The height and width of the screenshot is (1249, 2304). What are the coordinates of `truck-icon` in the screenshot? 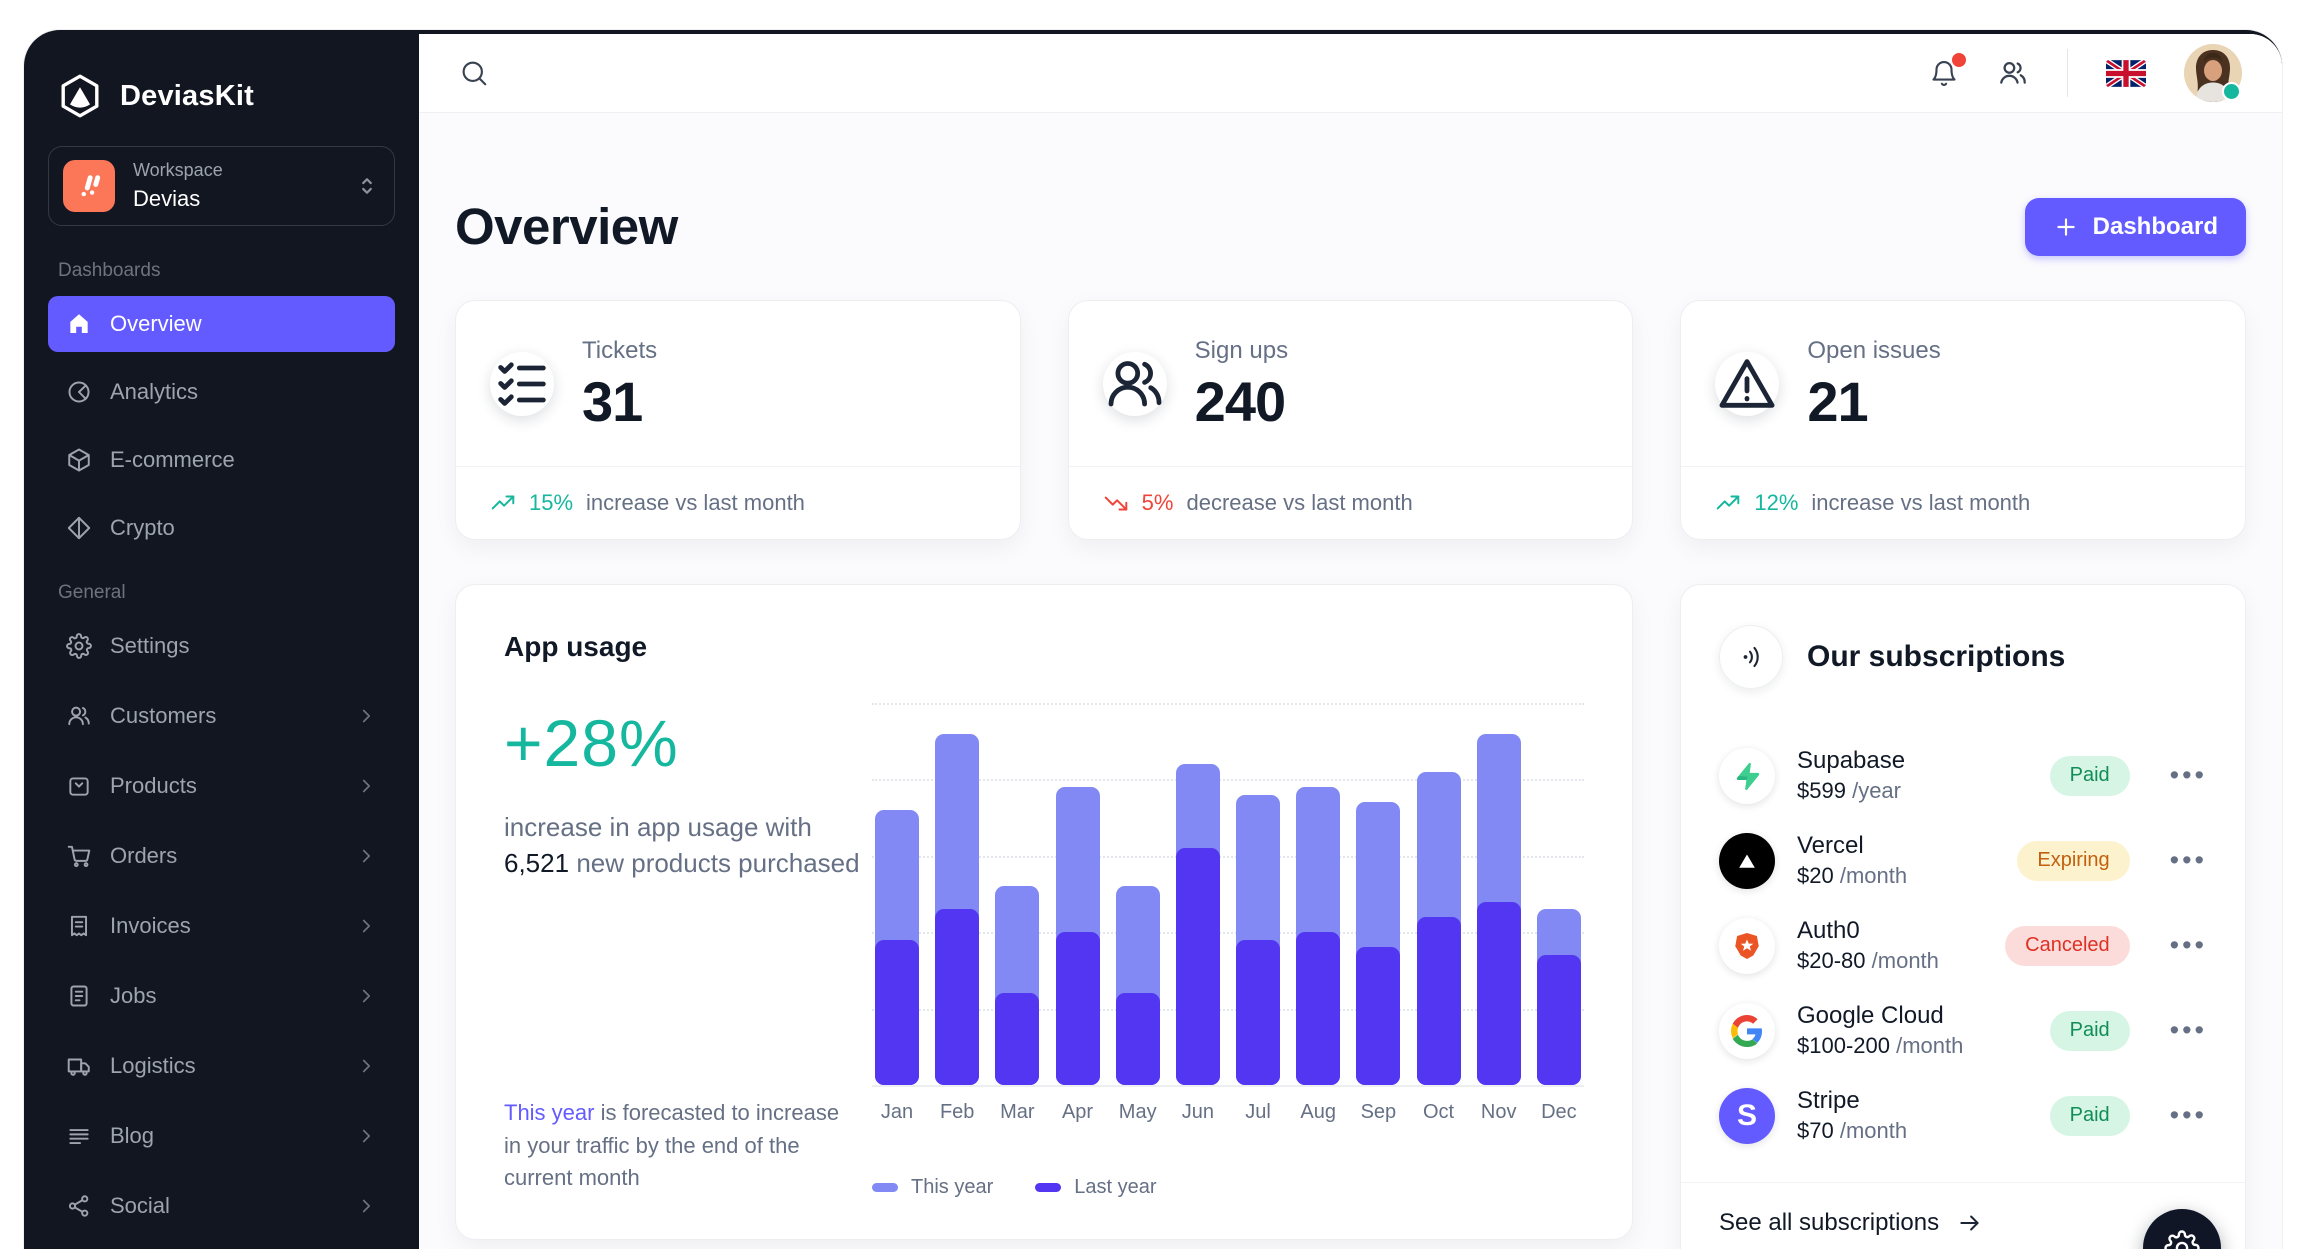 It's located at (79, 1066).